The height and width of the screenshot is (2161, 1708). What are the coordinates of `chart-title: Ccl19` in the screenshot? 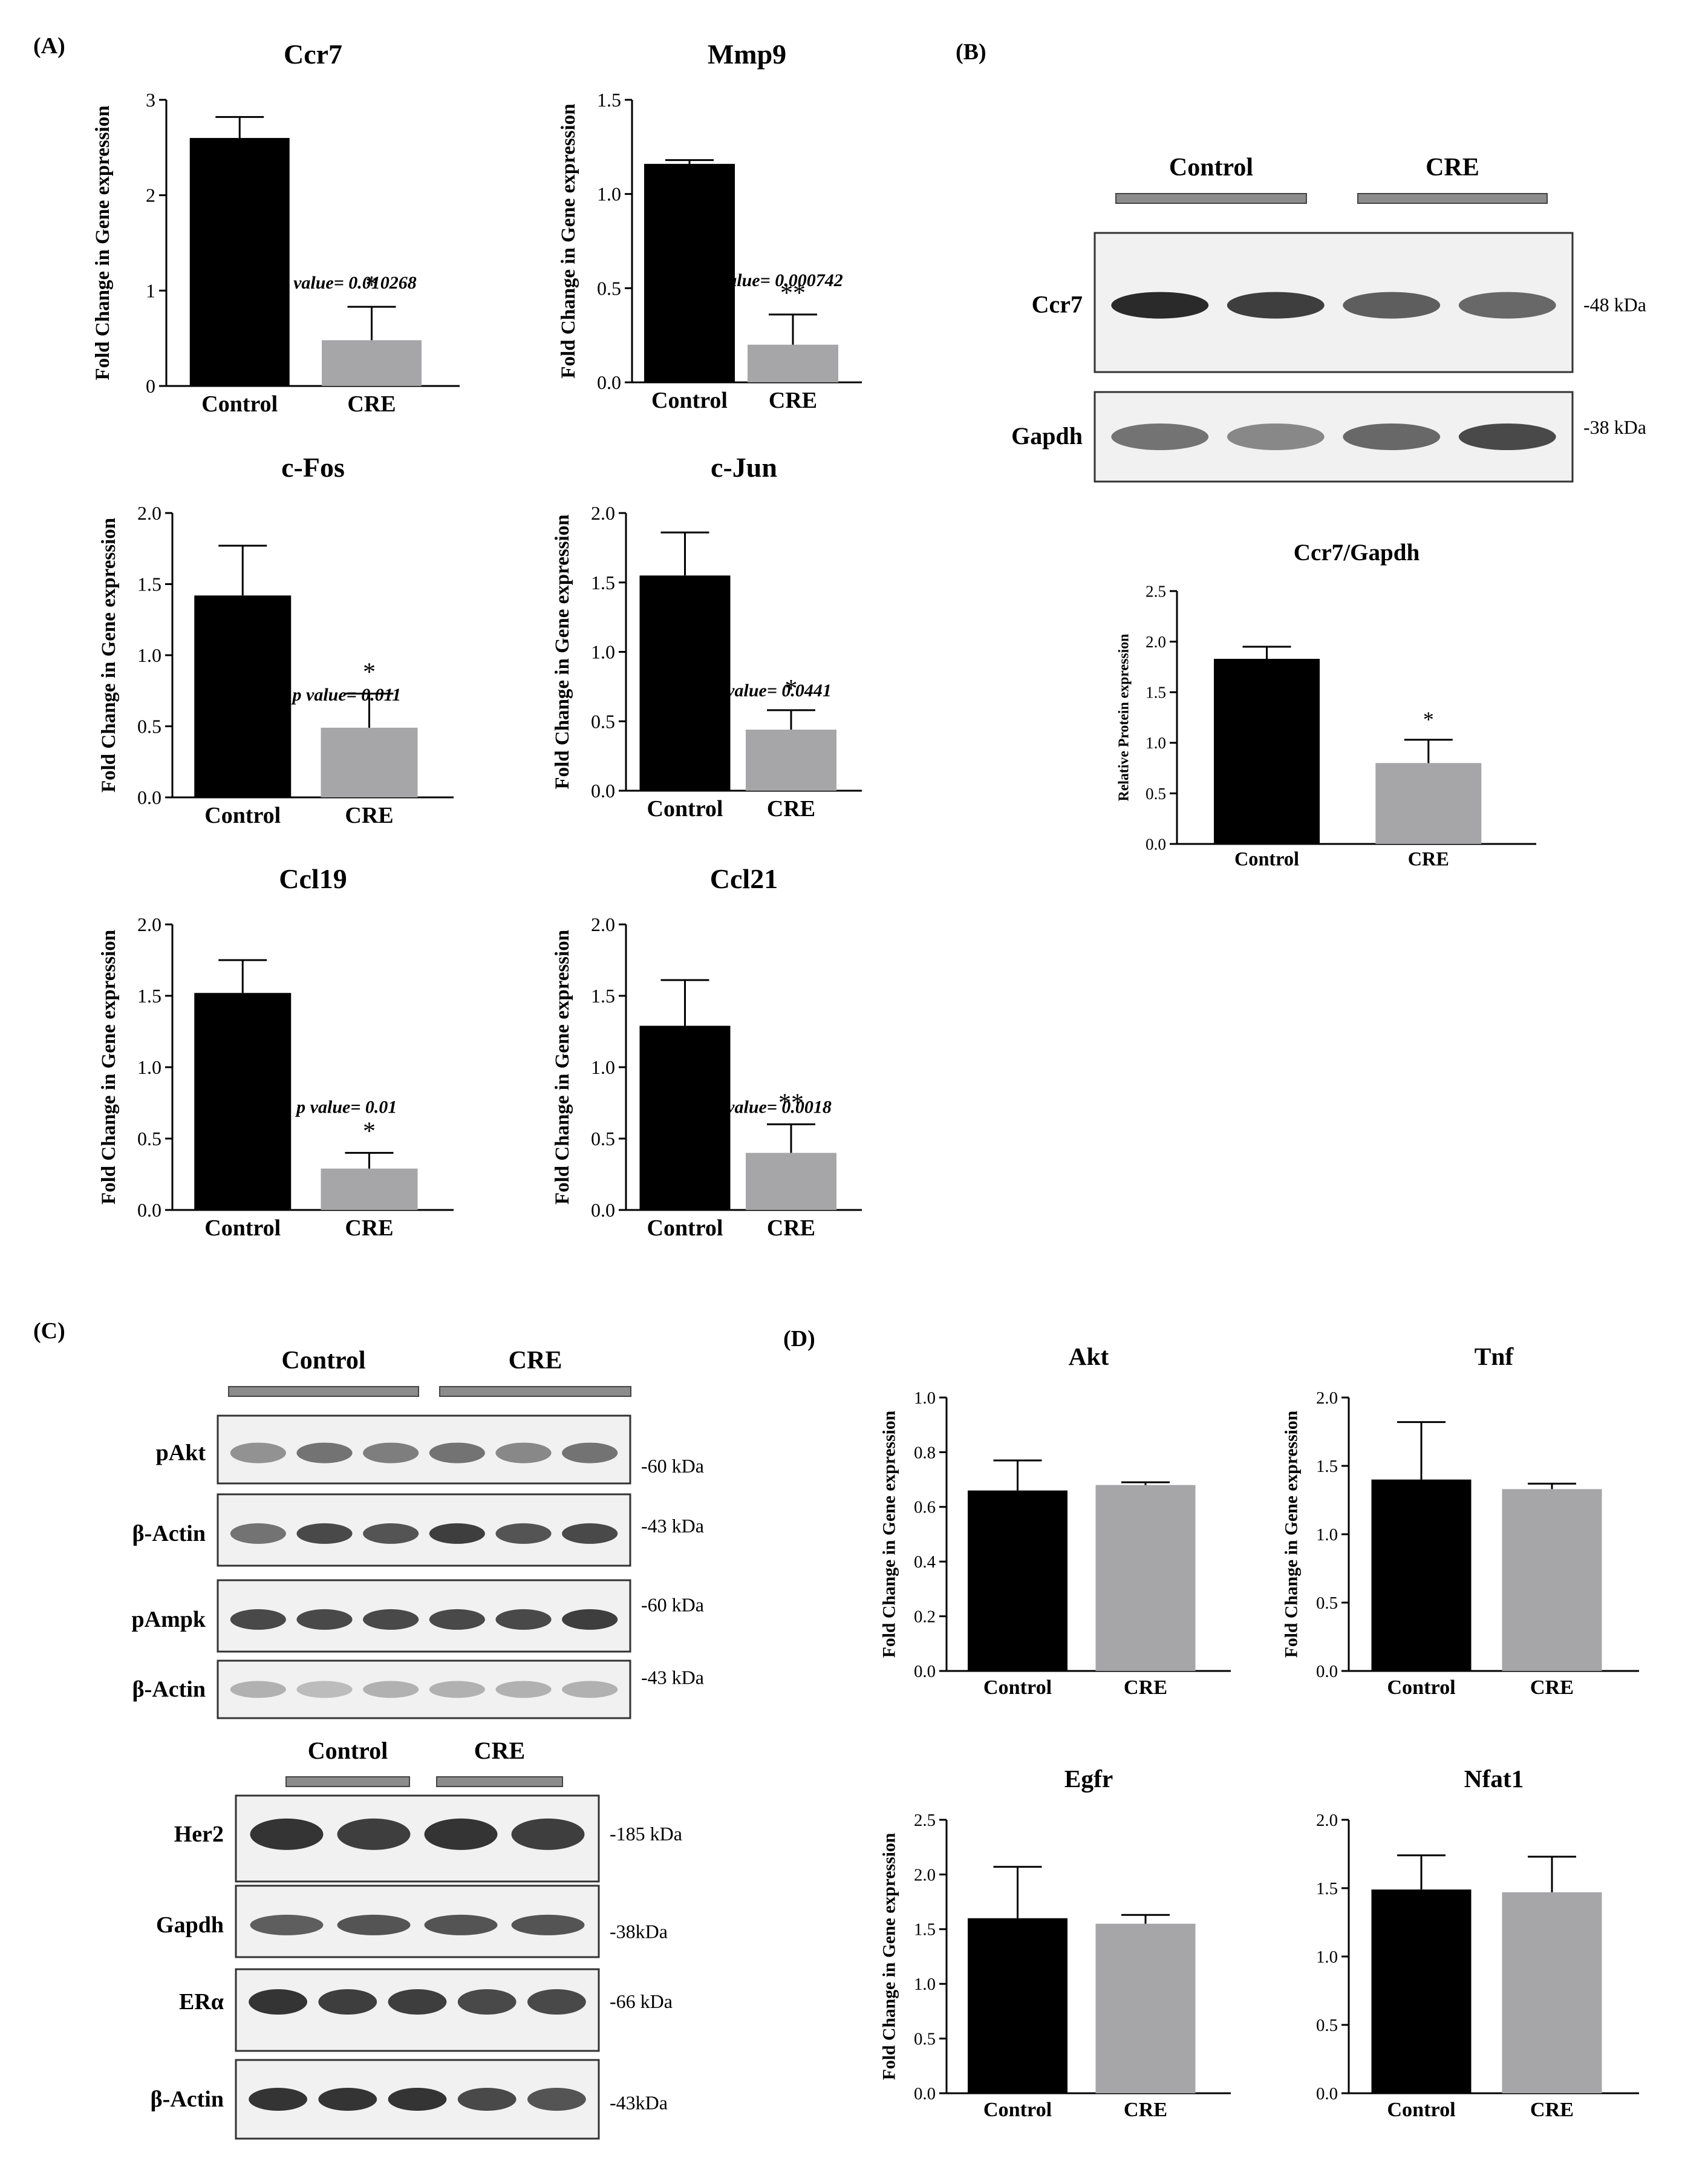 It's located at (313, 878).